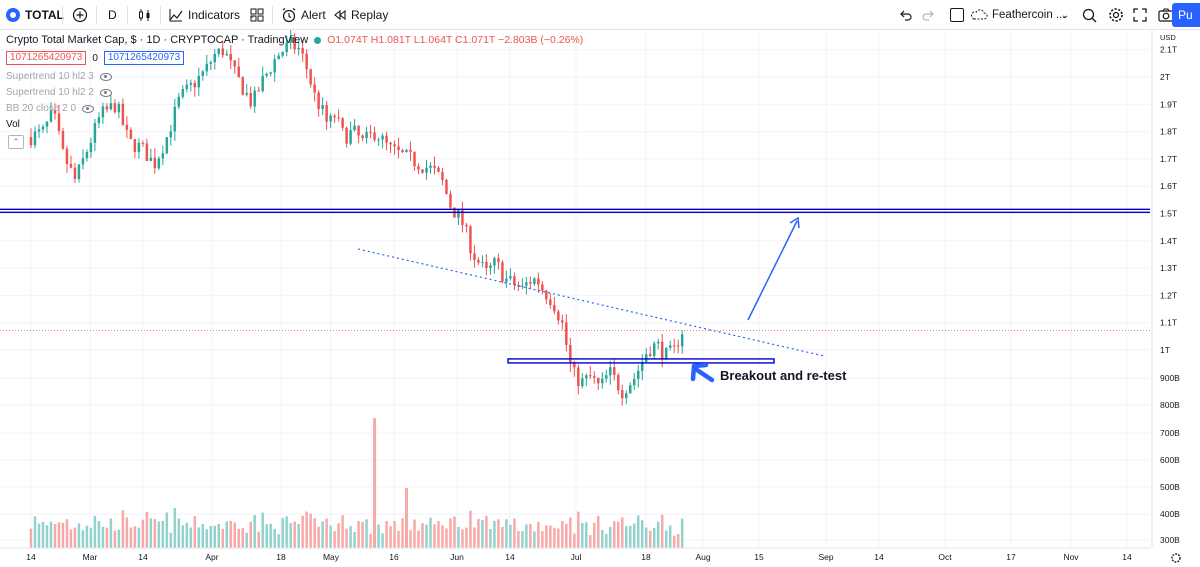  I want to click on undo-button, so click(905, 15).